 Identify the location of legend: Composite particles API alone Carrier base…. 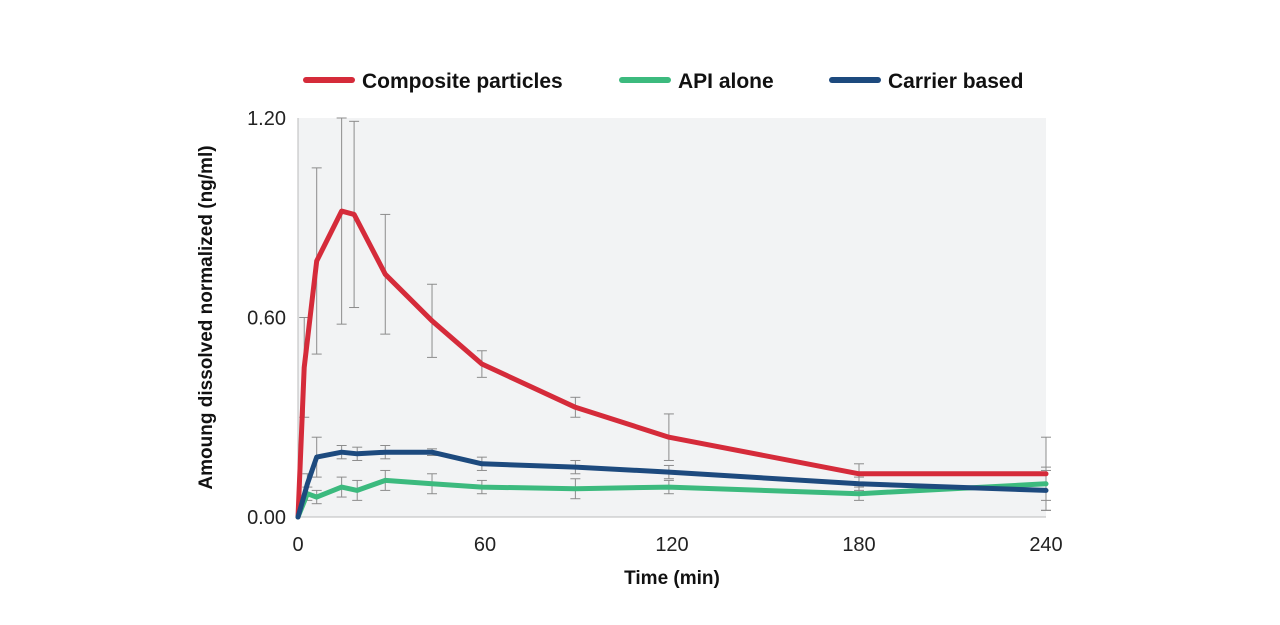
(663, 81).